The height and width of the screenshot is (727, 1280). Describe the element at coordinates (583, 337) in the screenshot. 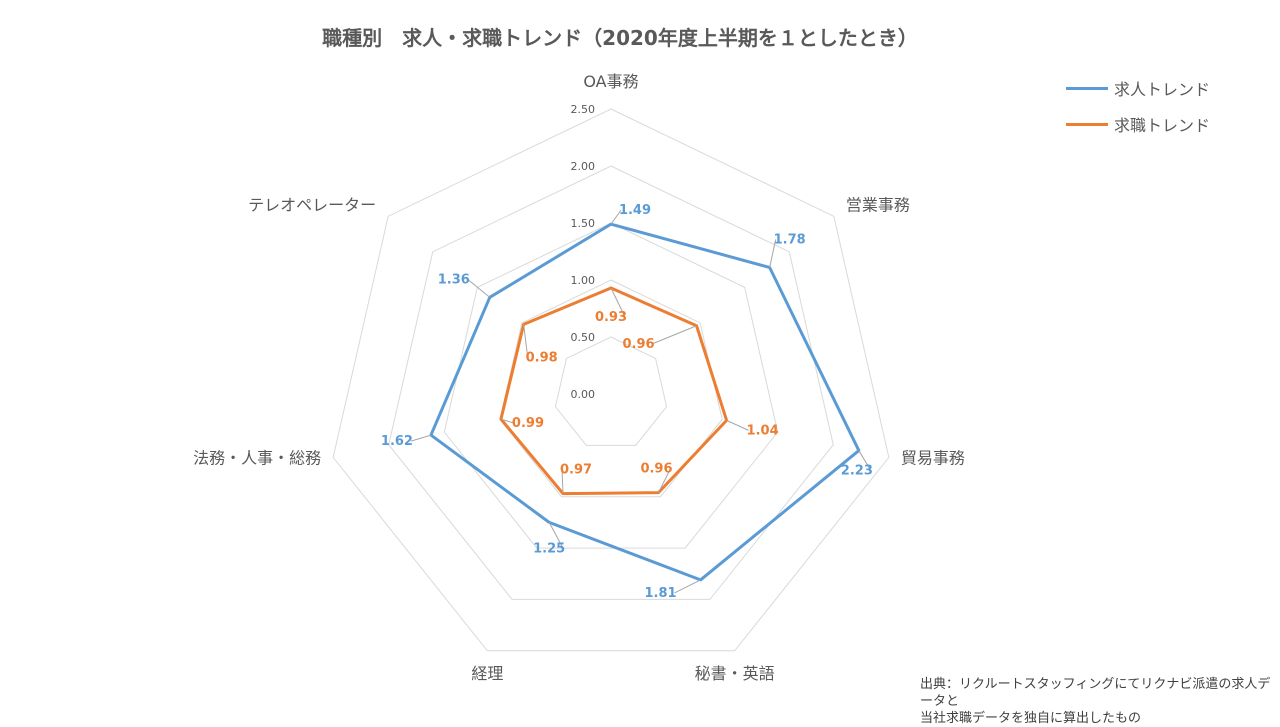

I see `tick-label: 0.50` at that location.